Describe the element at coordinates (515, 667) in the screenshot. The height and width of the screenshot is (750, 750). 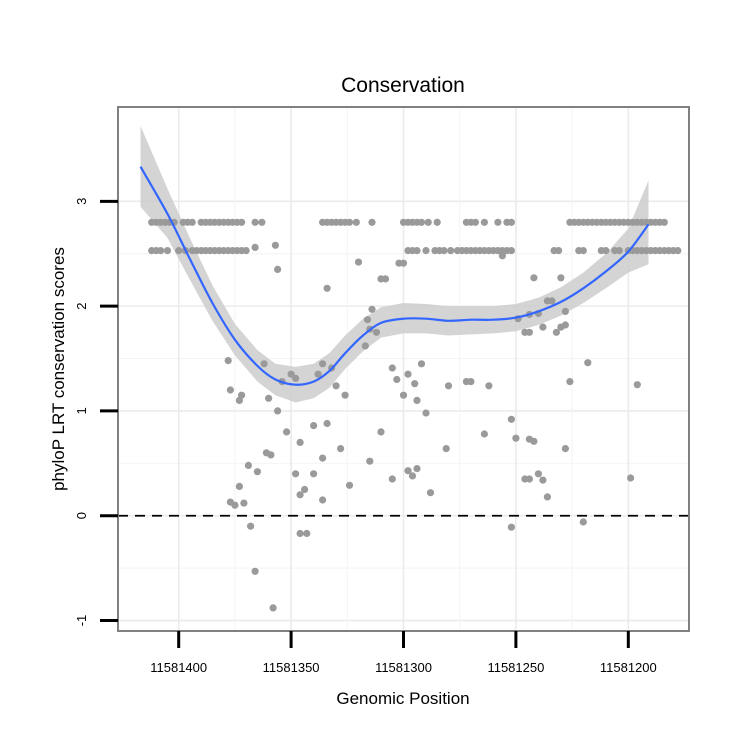
I see `x-tick-label: 11581250` at that location.